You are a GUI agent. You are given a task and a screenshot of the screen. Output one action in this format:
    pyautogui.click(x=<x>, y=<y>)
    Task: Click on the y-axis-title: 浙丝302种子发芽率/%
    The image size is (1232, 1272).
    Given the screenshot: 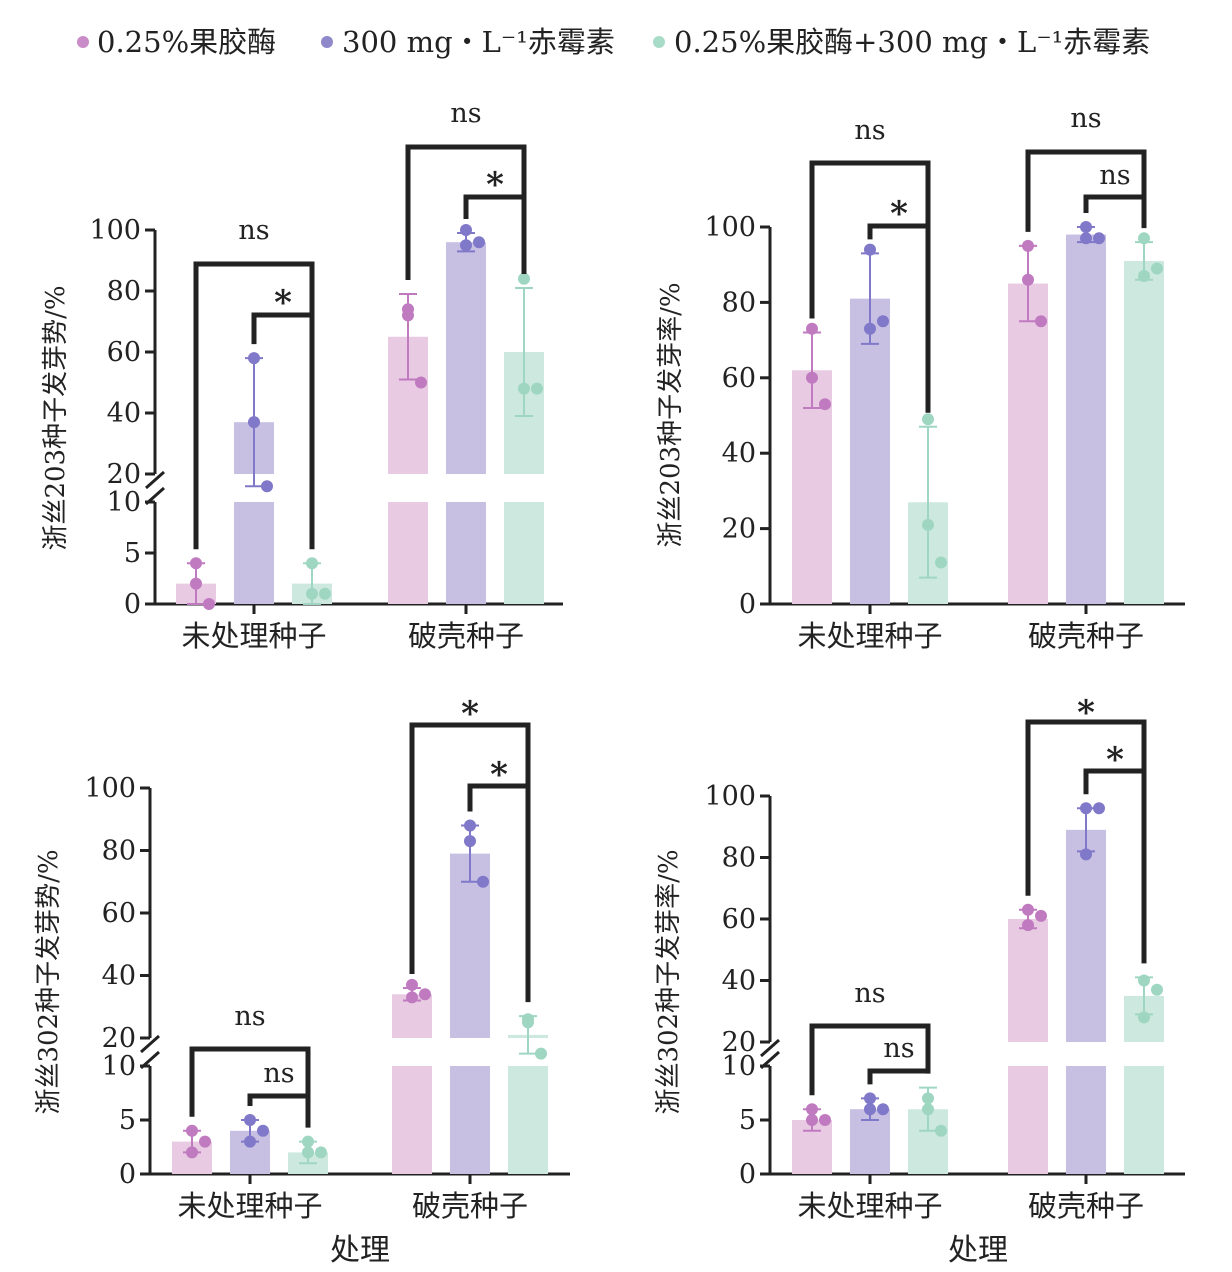 What is the action you would take?
    pyautogui.click(x=669, y=981)
    